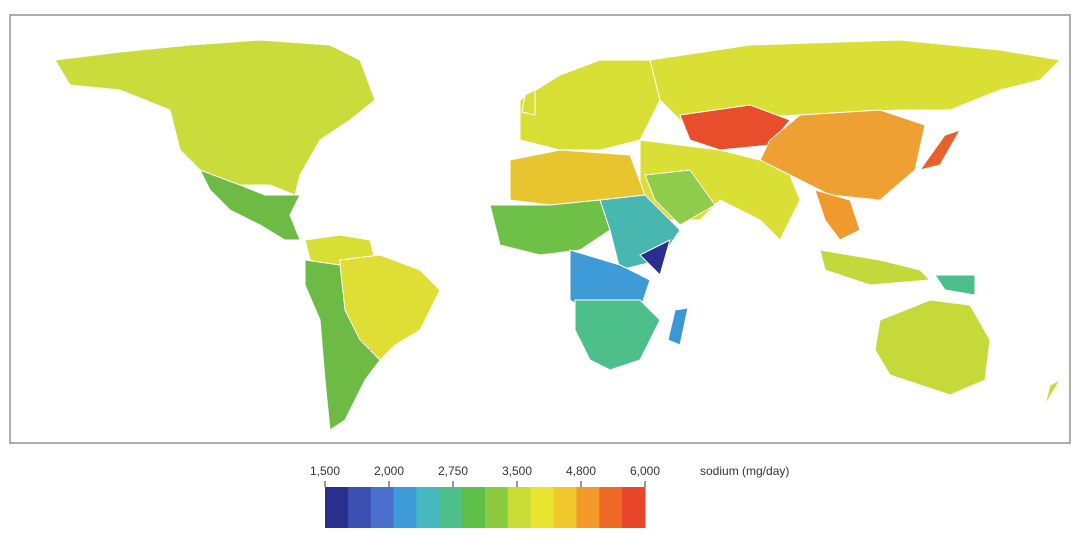 This screenshot has width=1080, height=541. I want to click on tick-label: 6,000, so click(645, 471).